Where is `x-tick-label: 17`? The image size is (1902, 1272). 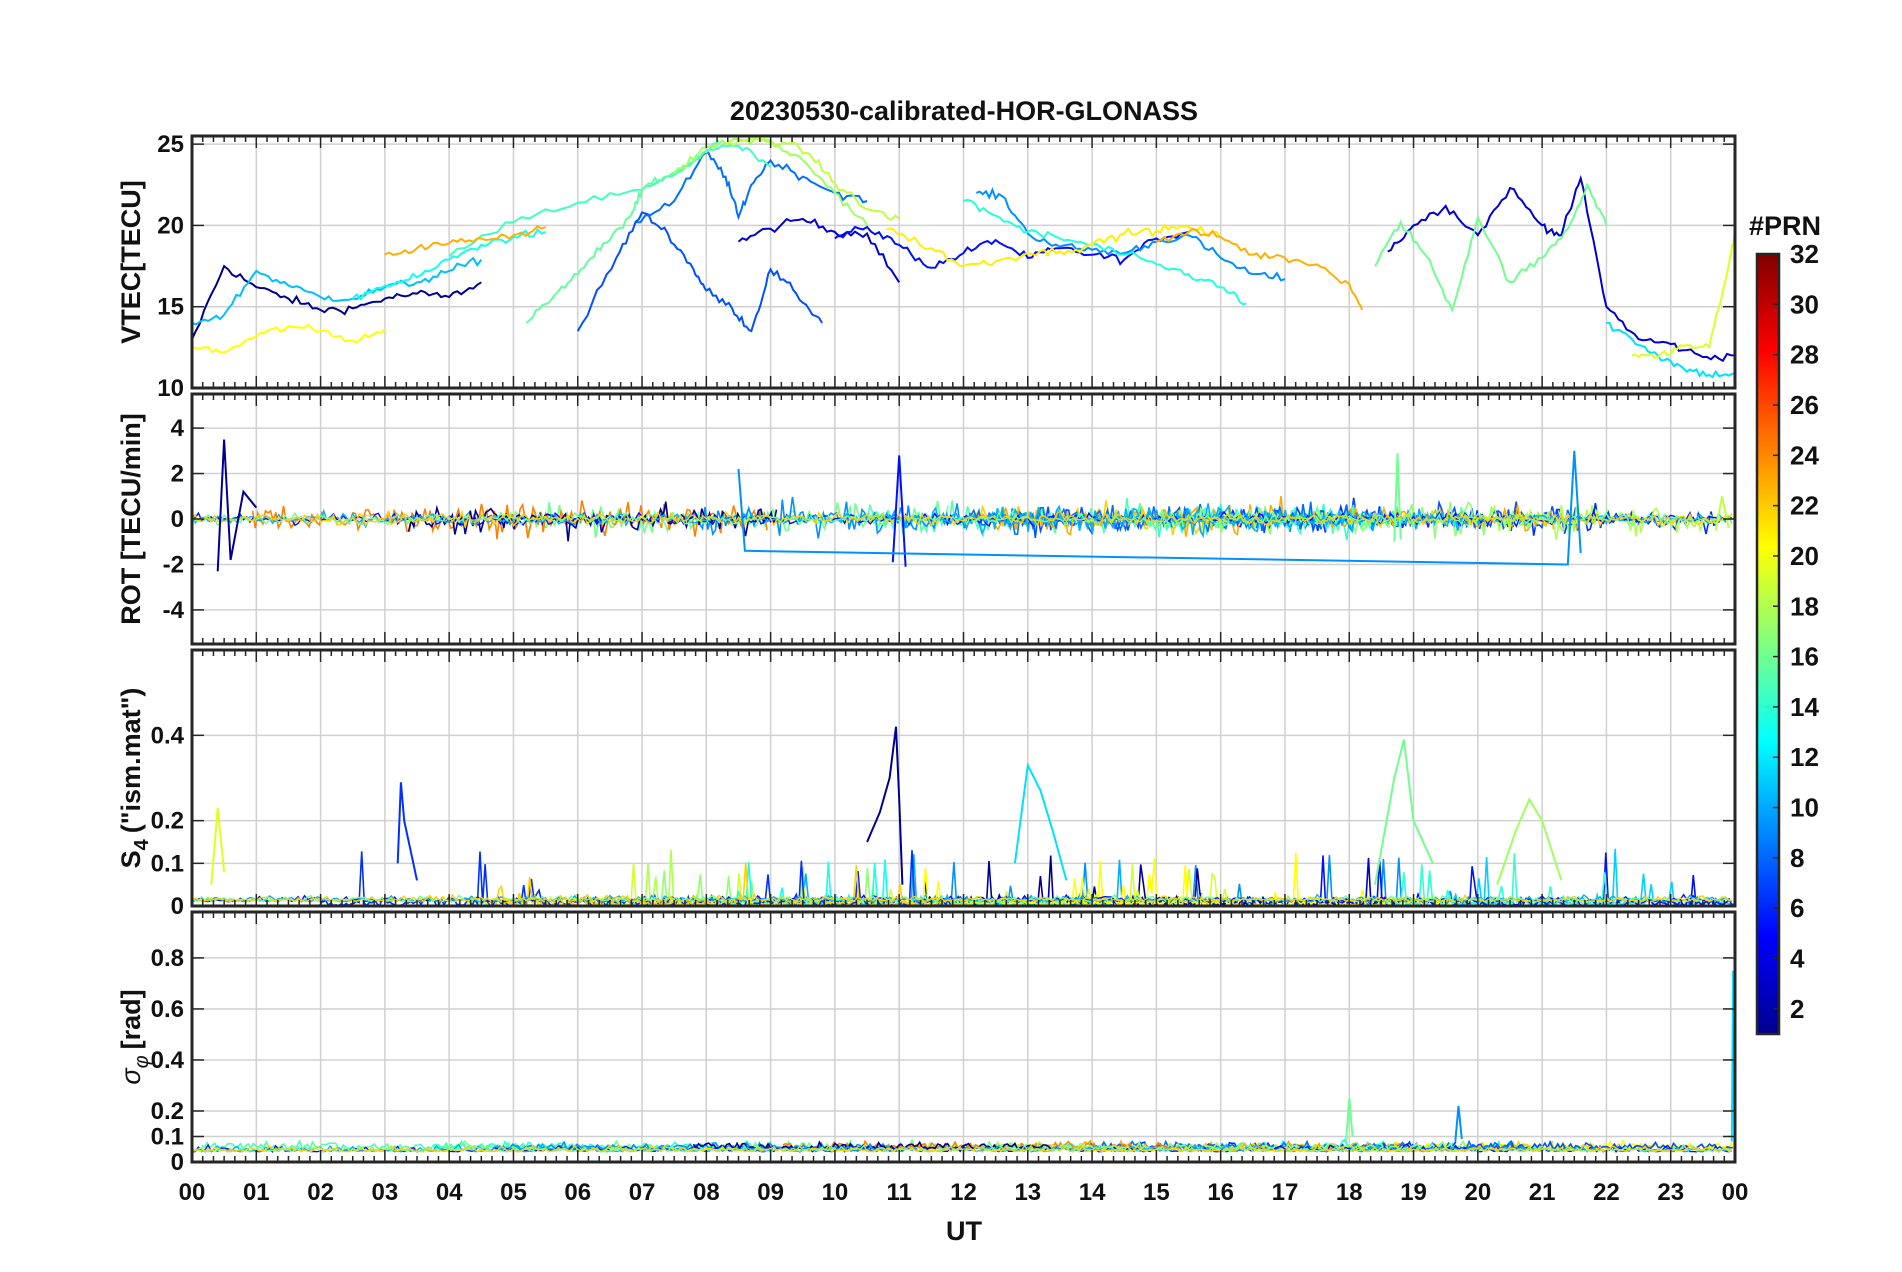
x-tick-label: 17 is located at coordinates (1285, 1192).